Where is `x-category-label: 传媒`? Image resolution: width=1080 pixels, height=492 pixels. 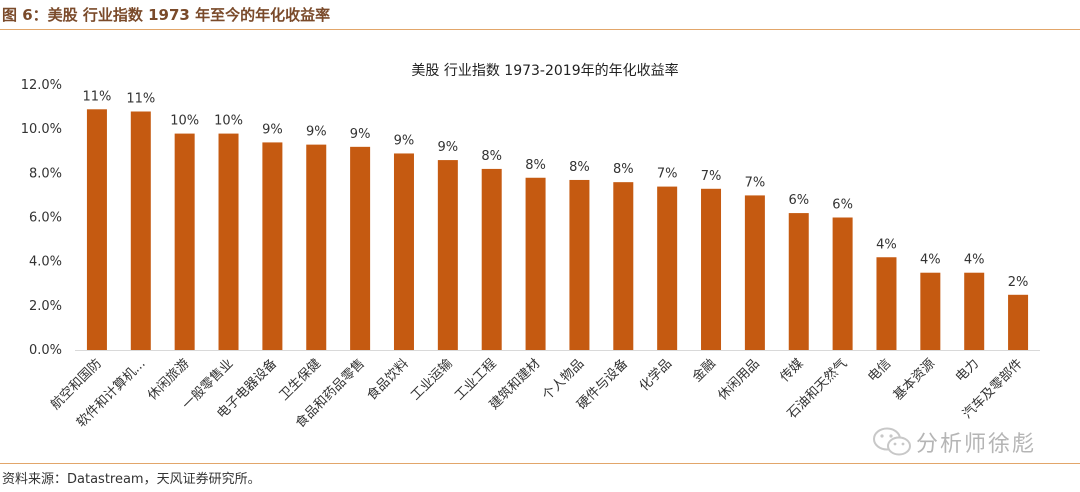
x-category-label: 传媒 is located at coordinates (792, 370).